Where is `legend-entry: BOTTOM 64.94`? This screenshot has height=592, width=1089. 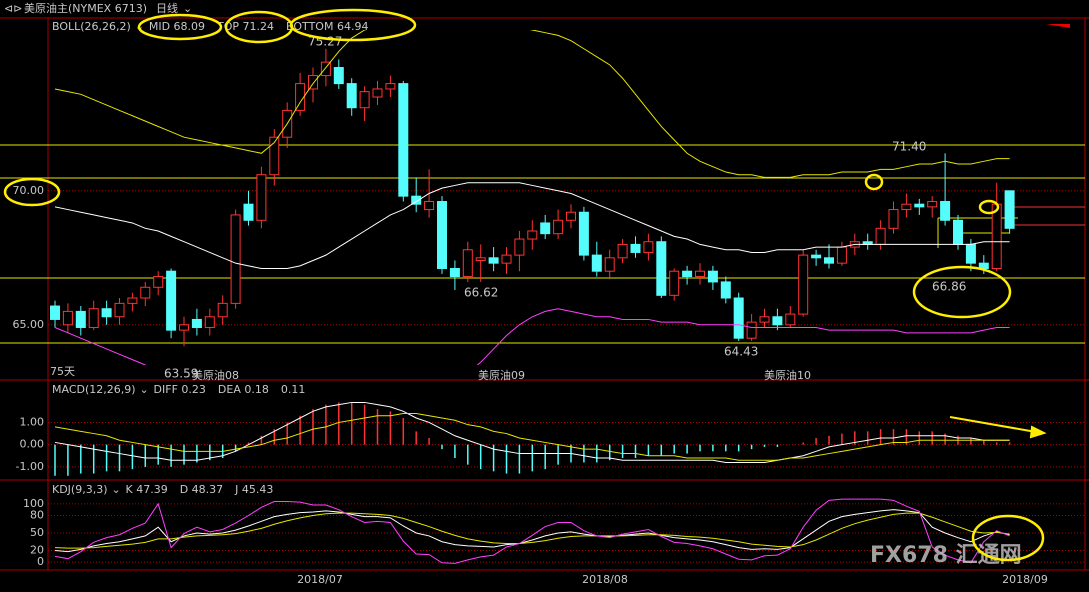 legend-entry: BOTTOM 64.94 is located at coordinates (327, 26).